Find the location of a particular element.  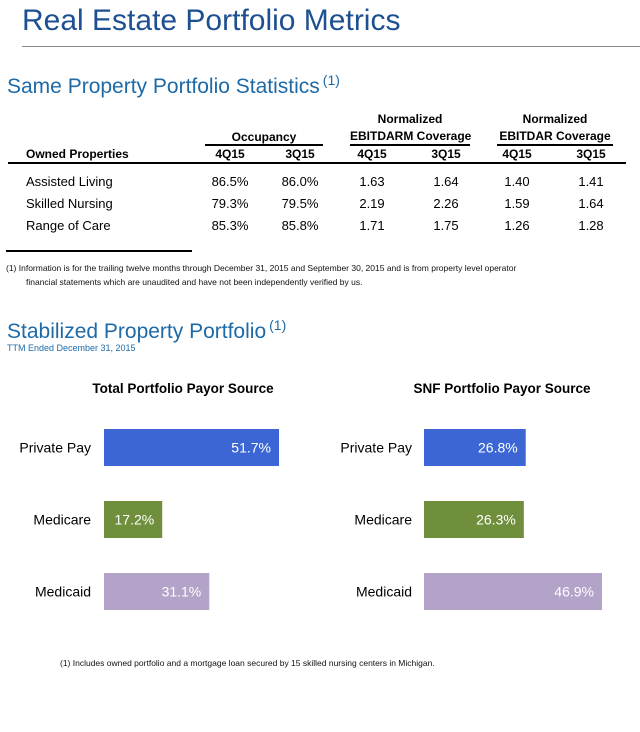

footnote-separator is located at coordinates (99, 251).